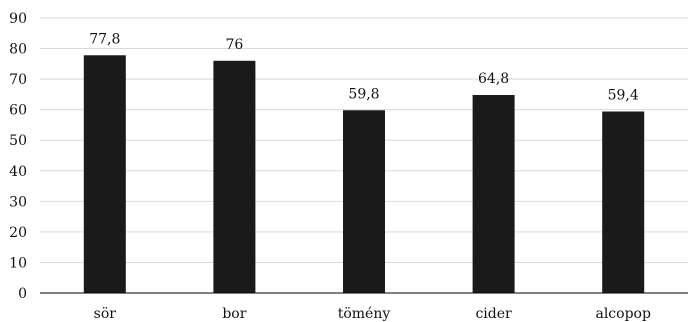 The width and height of the screenshot is (691, 322). I want to click on y-tick-label: 10, so click(18, 263).